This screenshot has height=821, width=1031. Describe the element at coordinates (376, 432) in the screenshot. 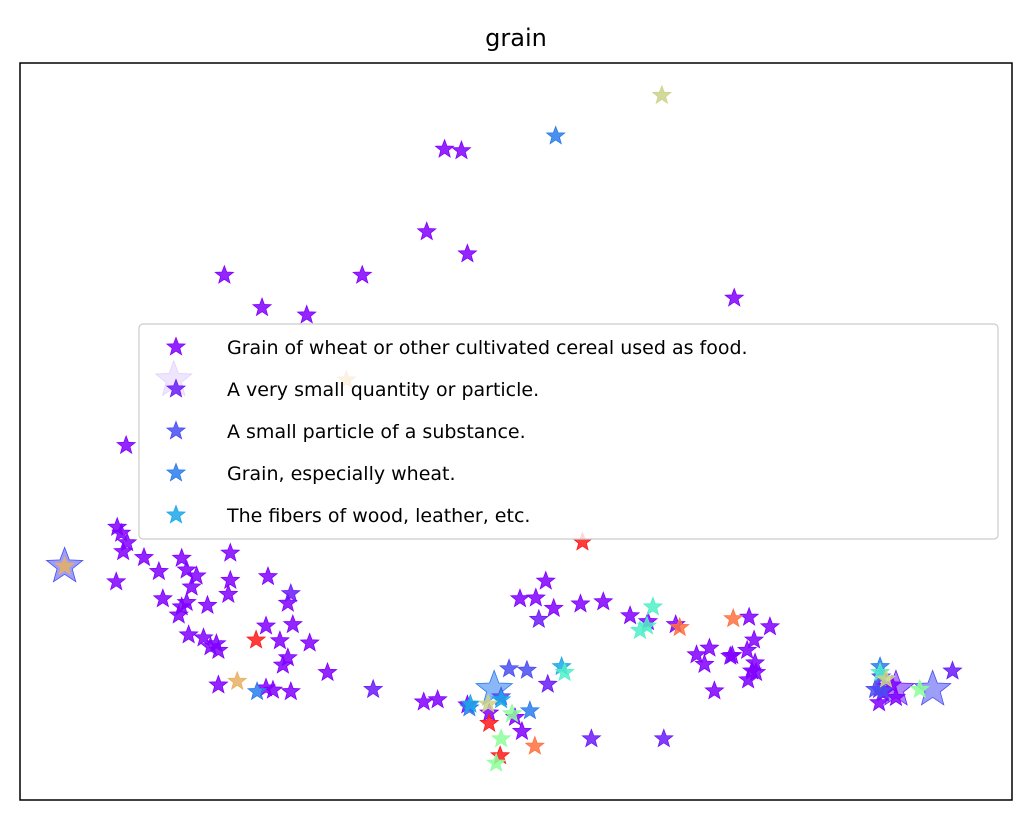

I see `legend-label: A small particle of a substance.` at that location.